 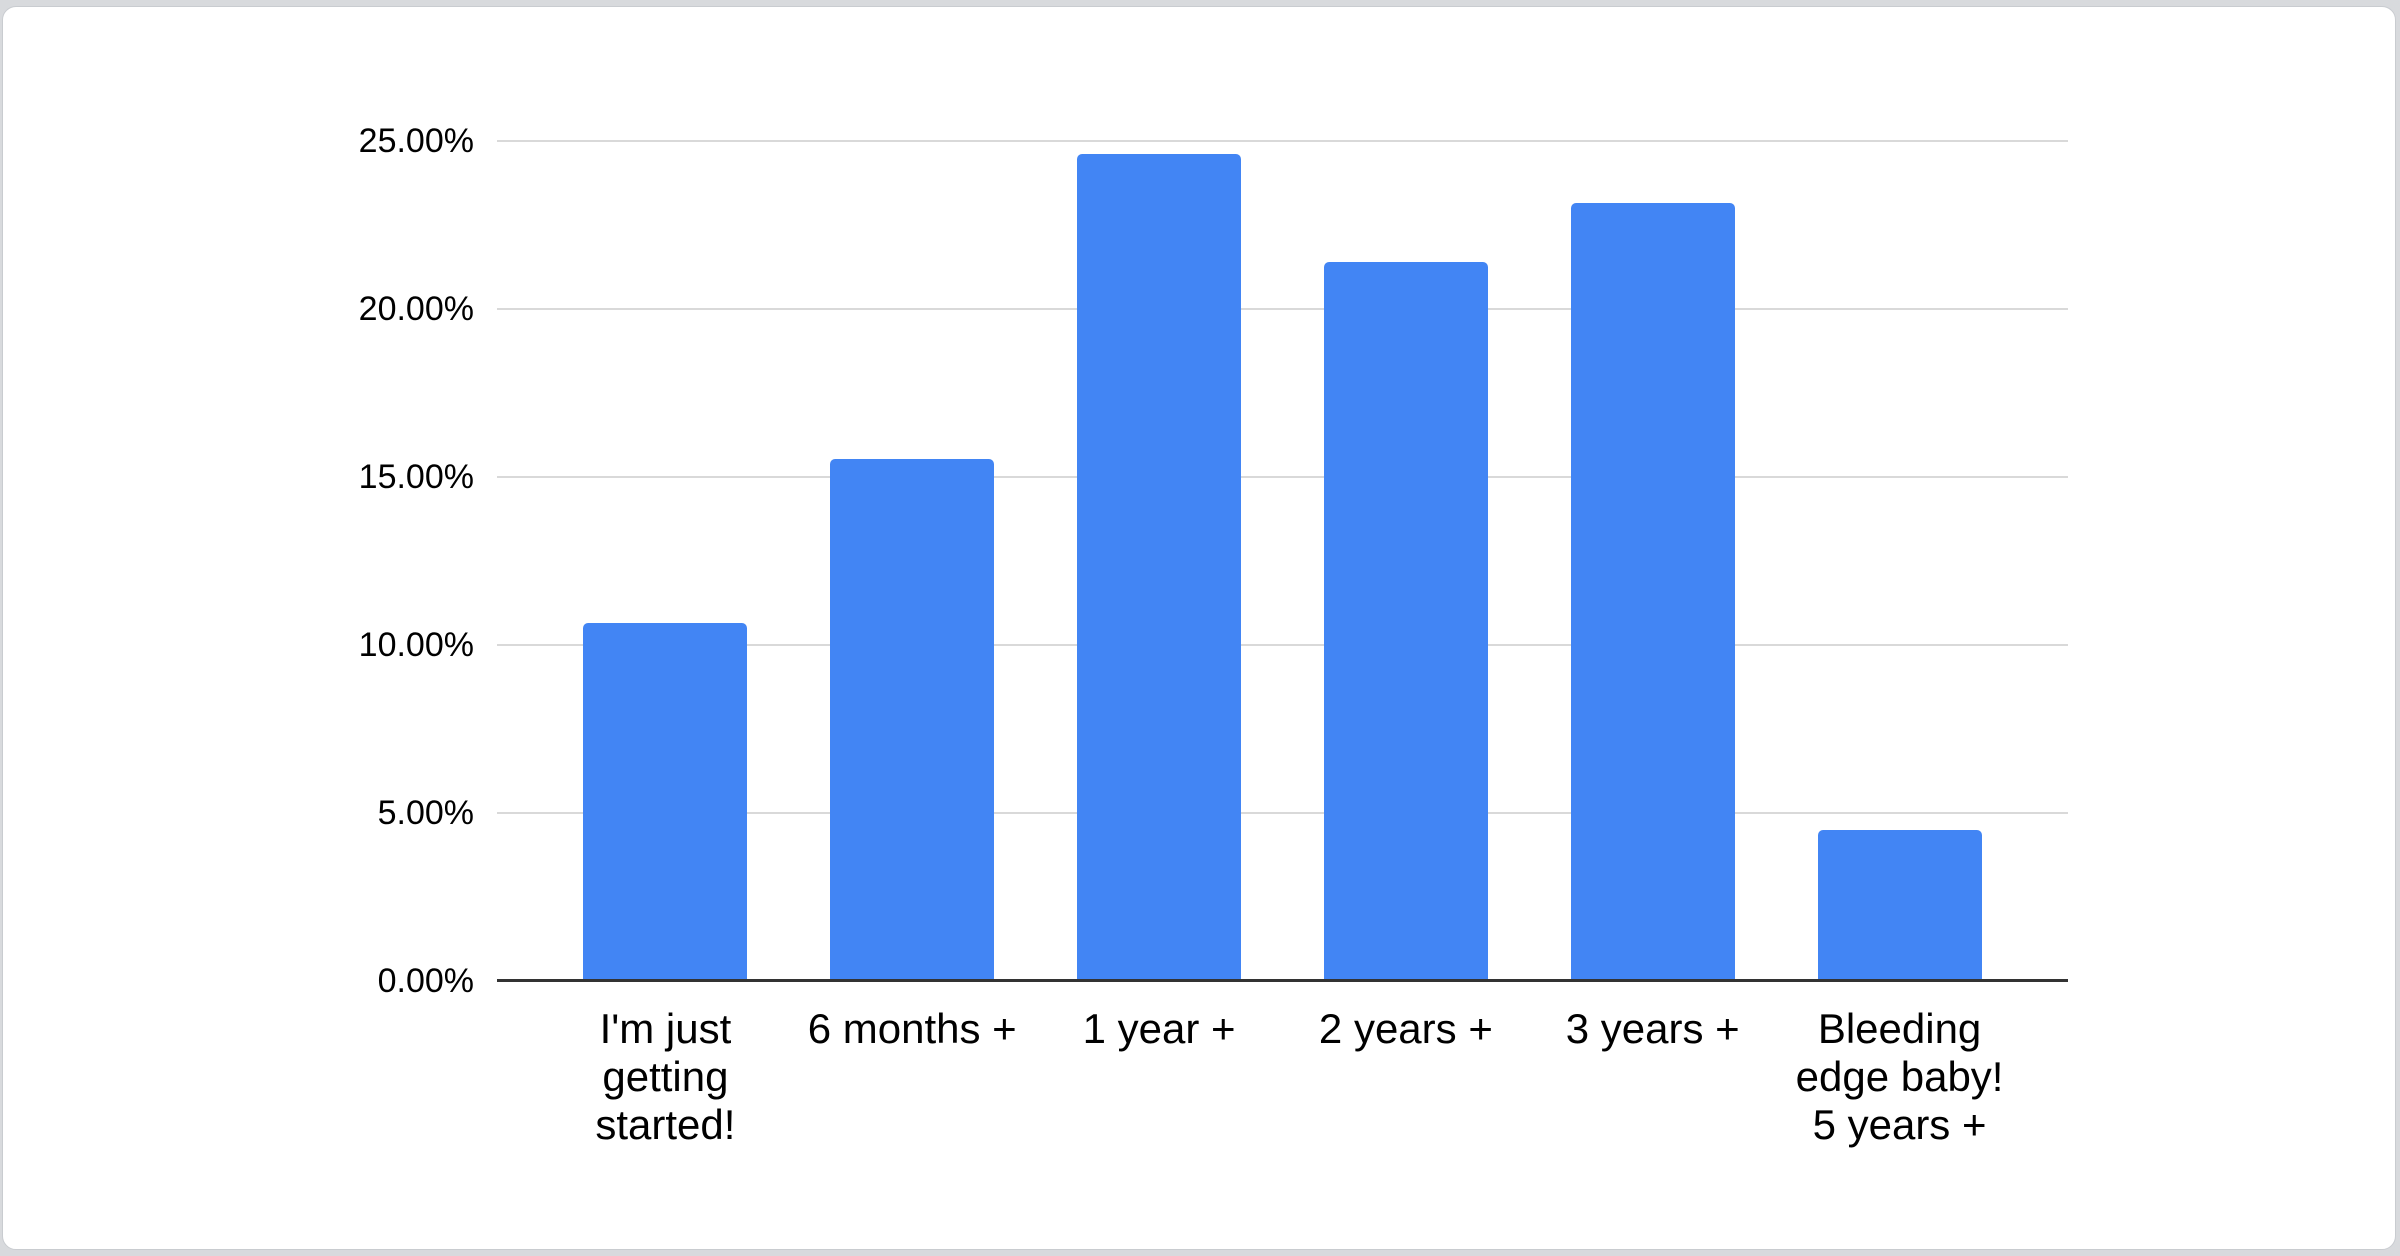 What do you see at coordinates (1405, 1028) in the screenshot?
I see `x-axis-tick-label: 2 years +` at bounding box center [1405, 1028].